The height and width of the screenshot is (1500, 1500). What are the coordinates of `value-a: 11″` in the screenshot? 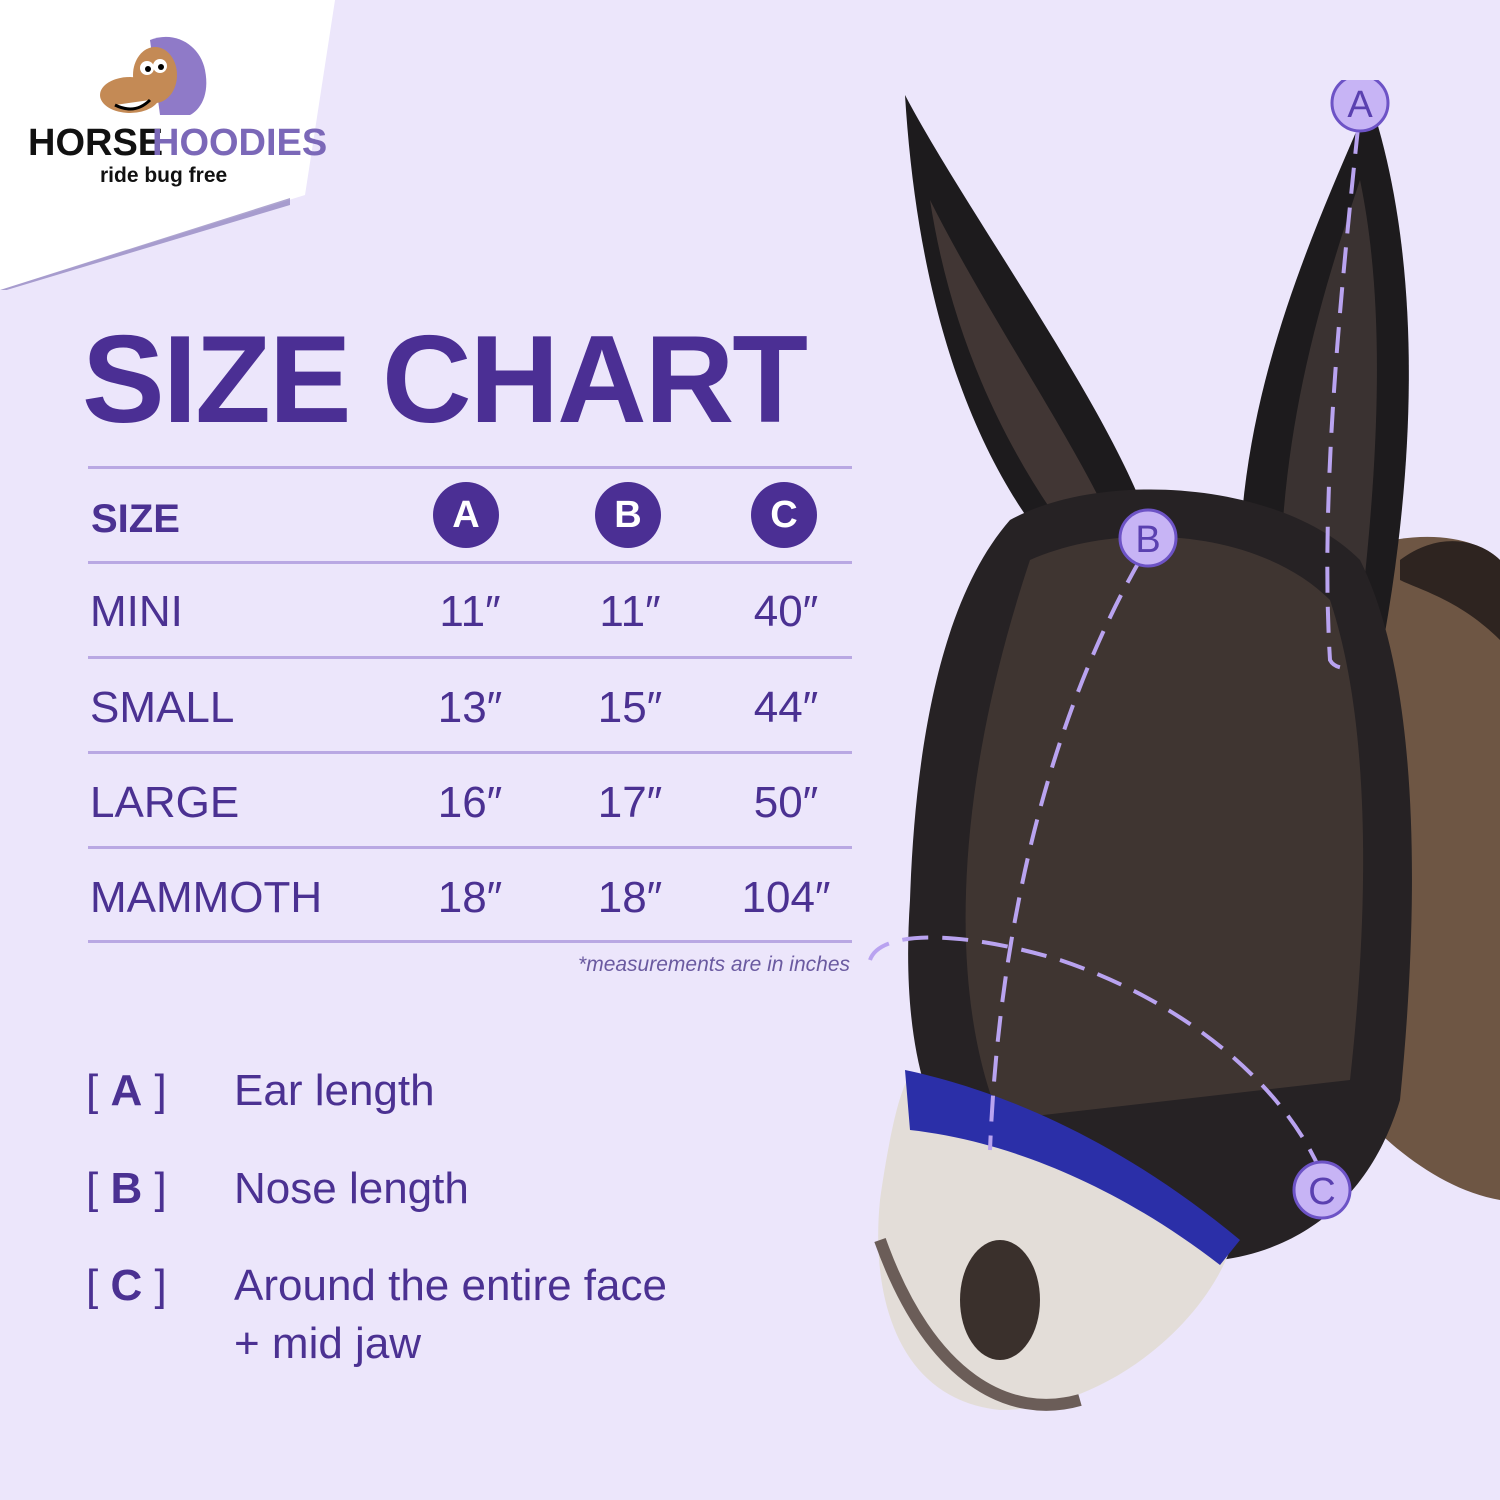 It's located at (470, 611).